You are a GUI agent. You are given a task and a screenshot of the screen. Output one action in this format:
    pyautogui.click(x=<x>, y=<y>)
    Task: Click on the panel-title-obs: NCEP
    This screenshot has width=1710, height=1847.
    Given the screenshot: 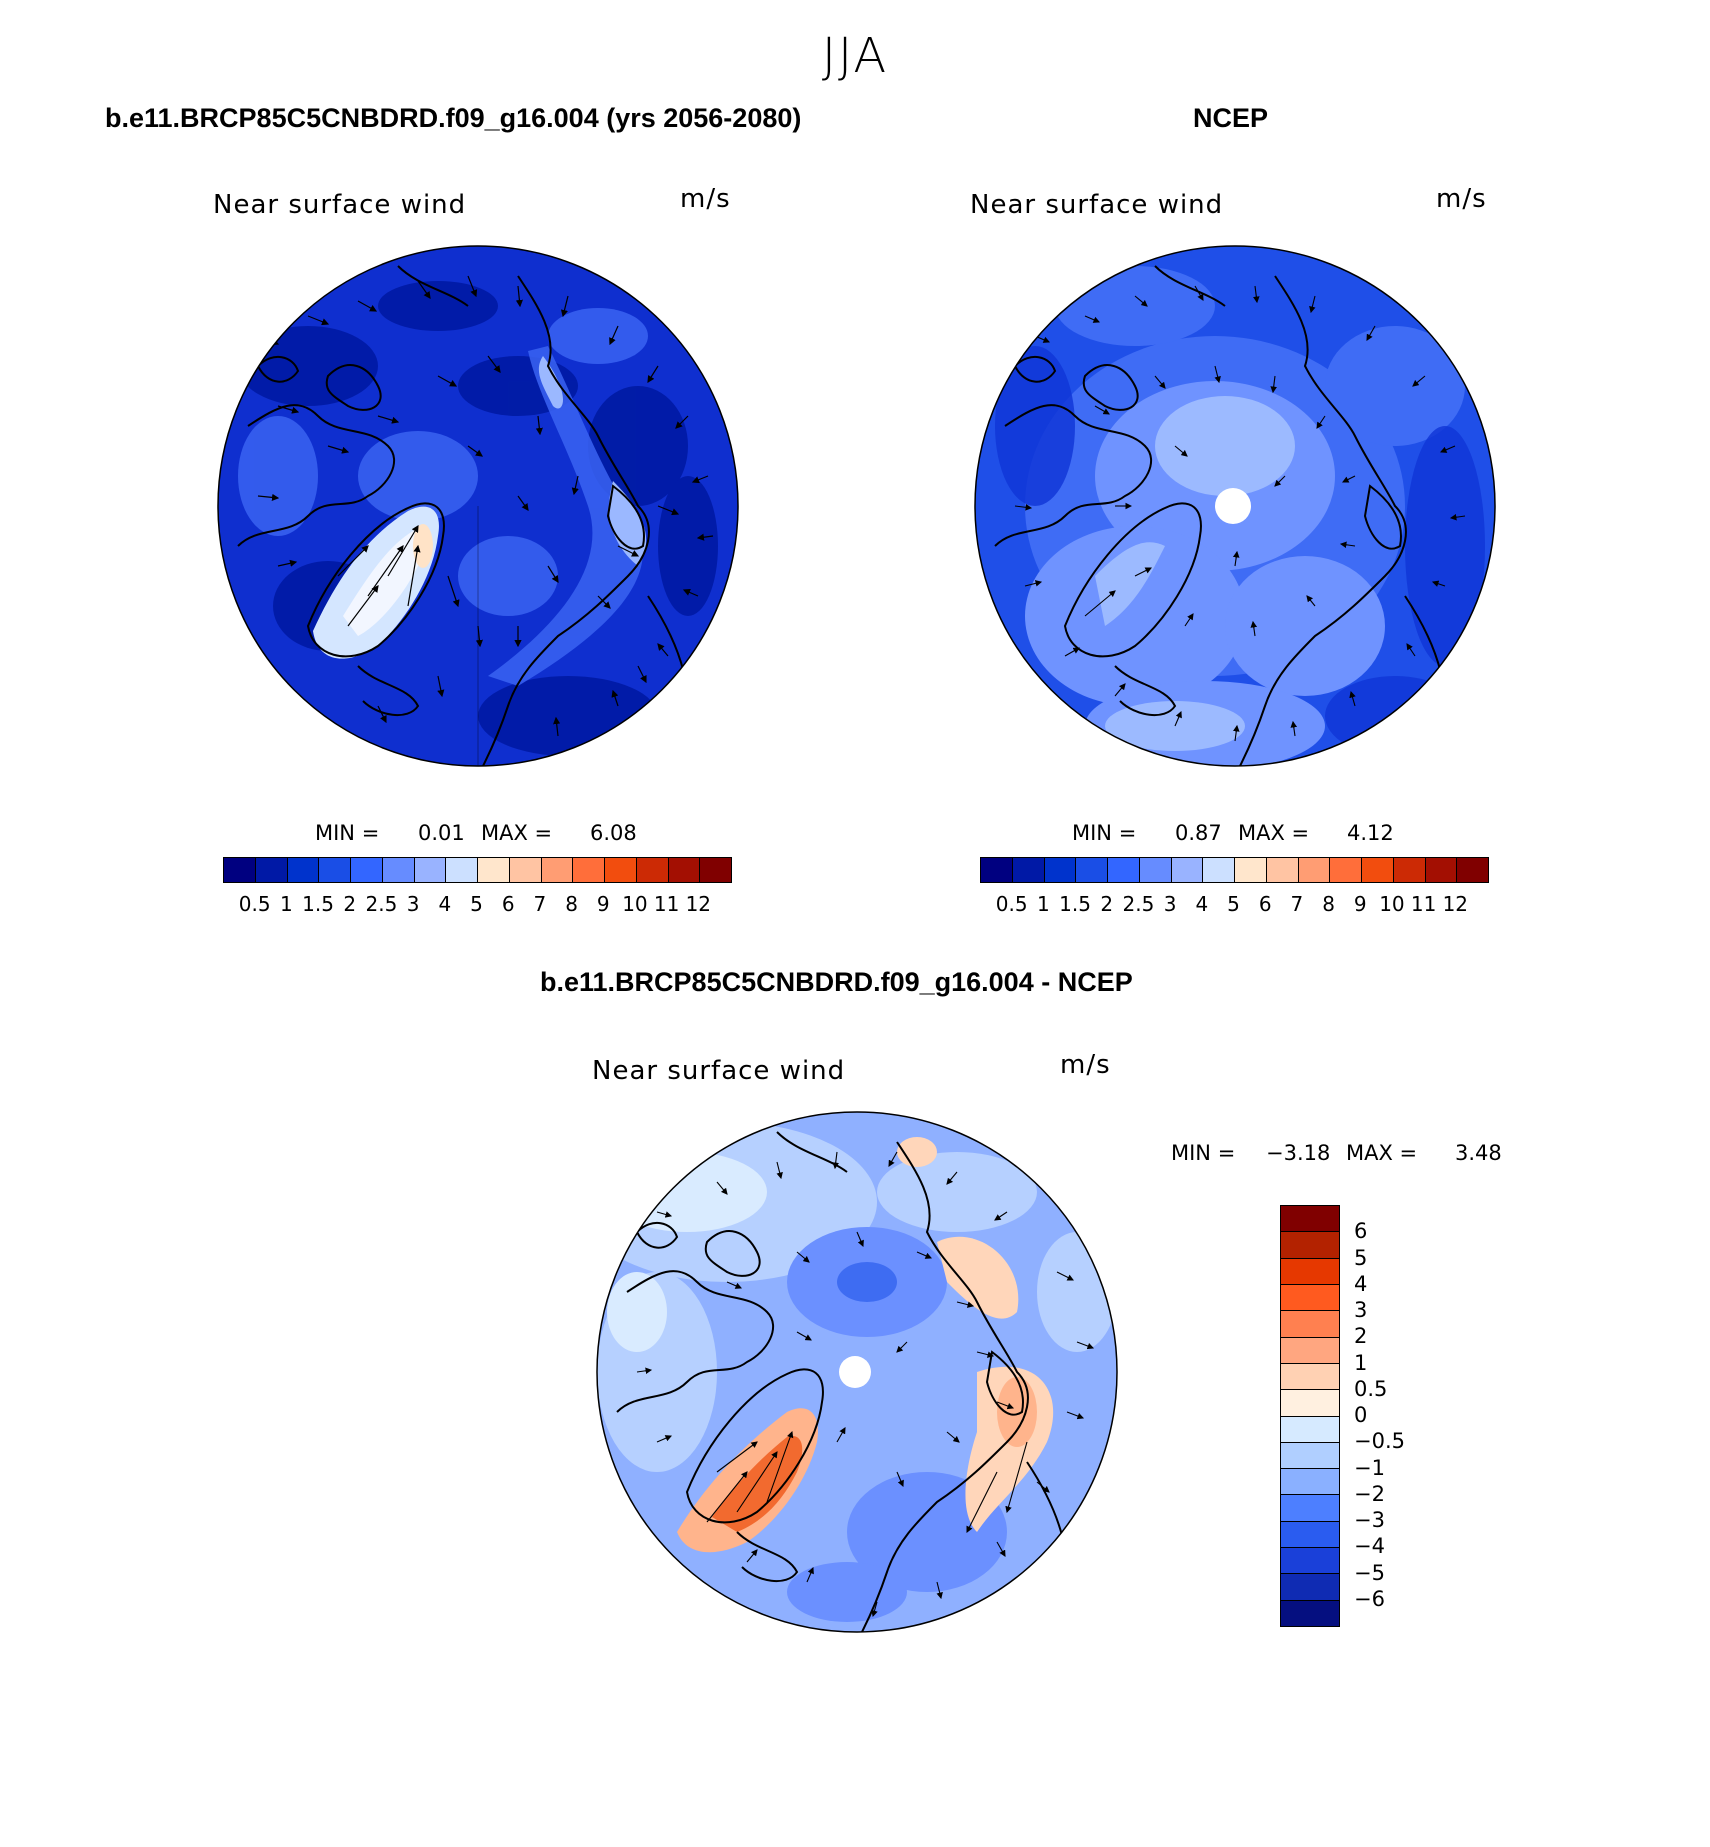 What is the action you would take?
    pyautogui.click(x=1231, y=118)
    